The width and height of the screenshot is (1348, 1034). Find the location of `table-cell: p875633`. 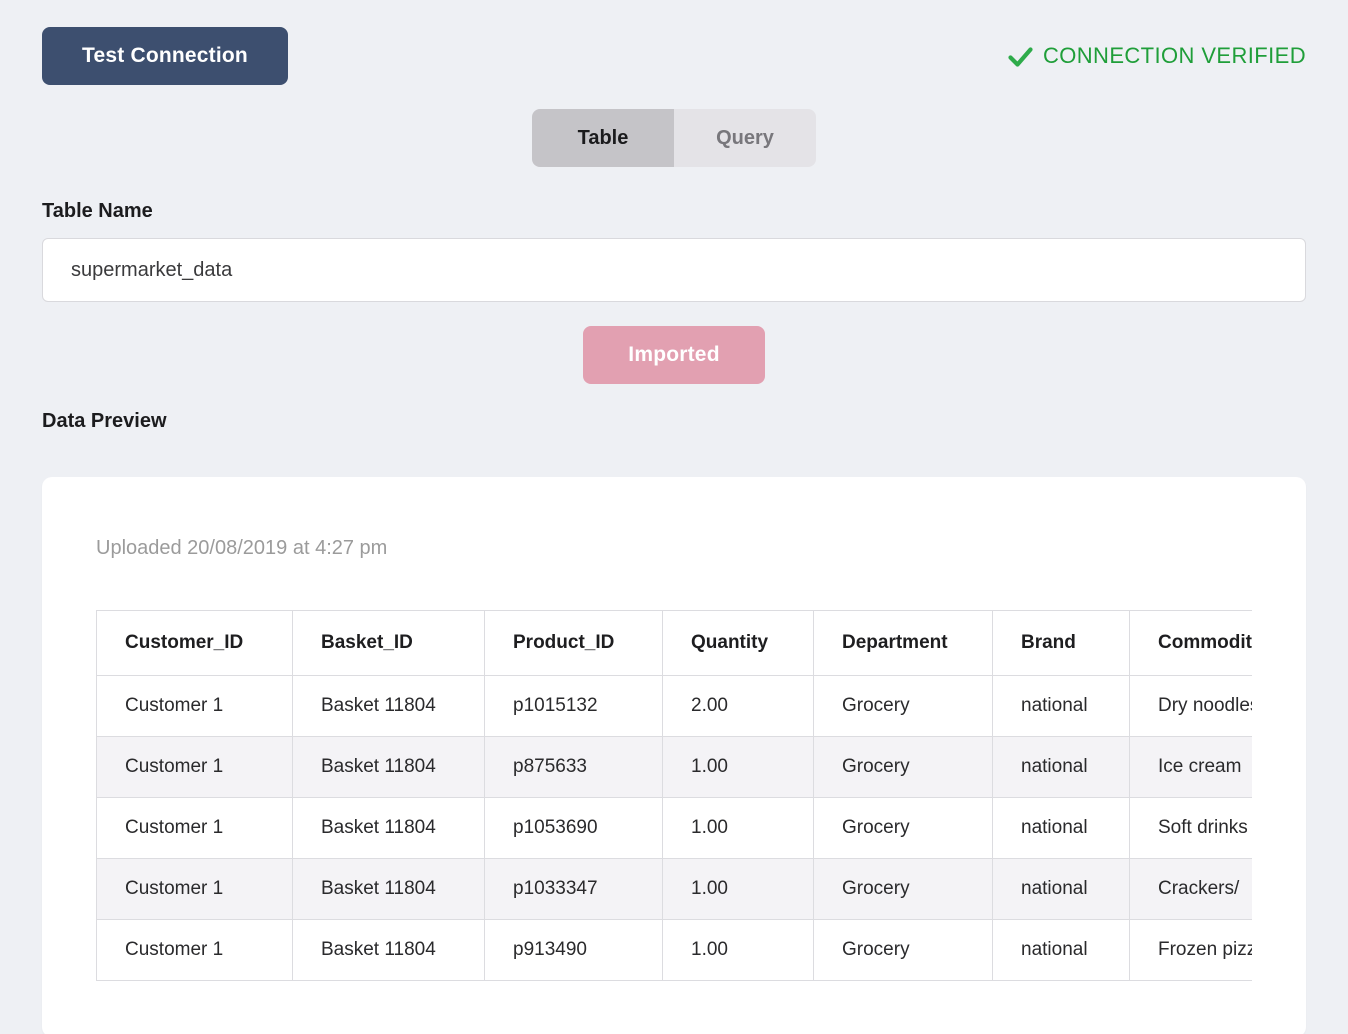

table-cell: p875633 is located at coordinates (573, 767).